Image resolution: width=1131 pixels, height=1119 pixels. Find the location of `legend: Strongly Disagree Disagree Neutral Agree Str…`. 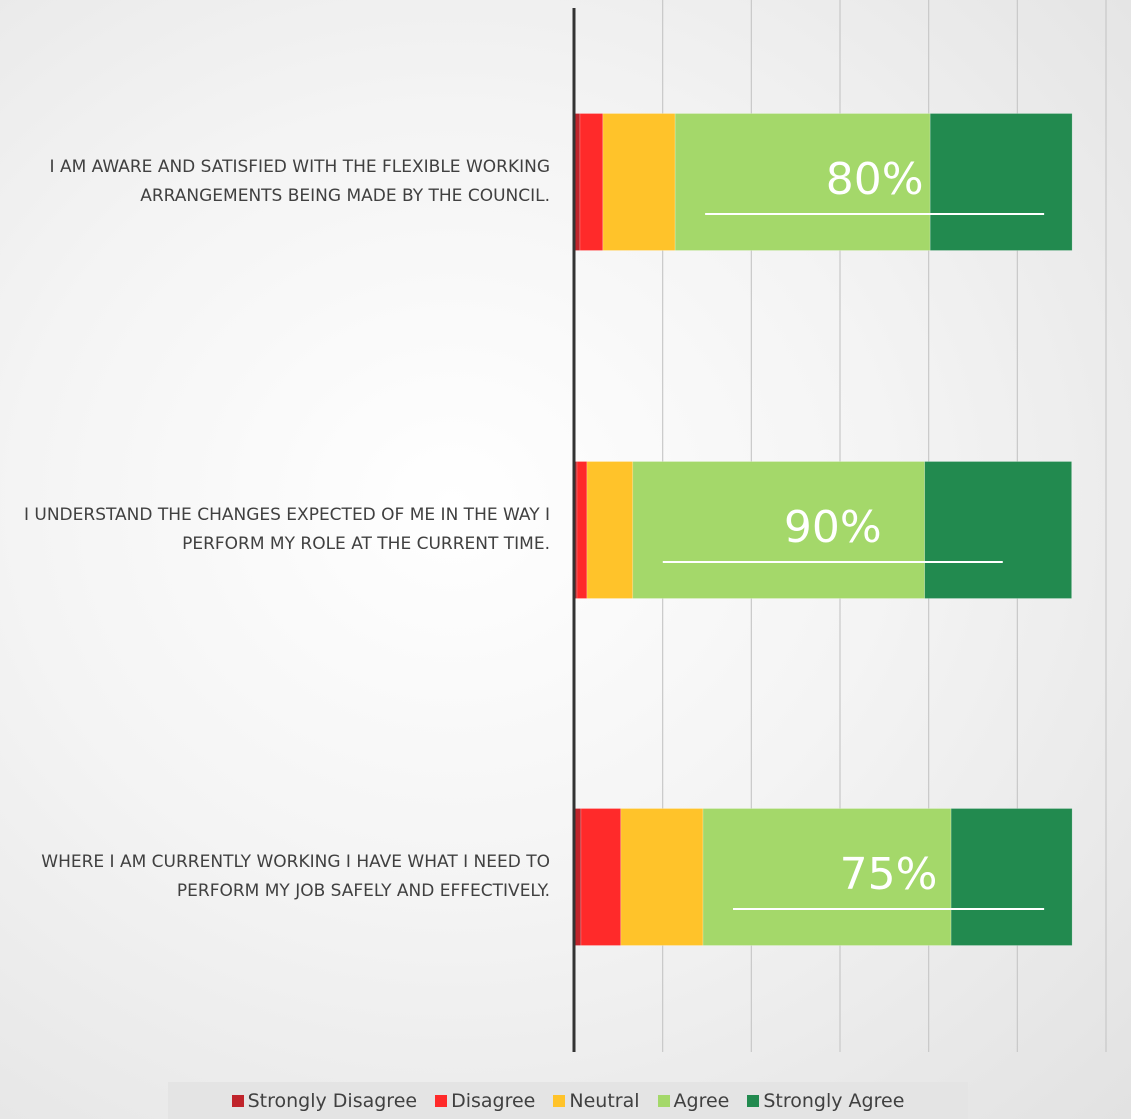

legend: Strongly Disagree Disagree Neutral Agree Str… is located at coordinates (568, 1100).